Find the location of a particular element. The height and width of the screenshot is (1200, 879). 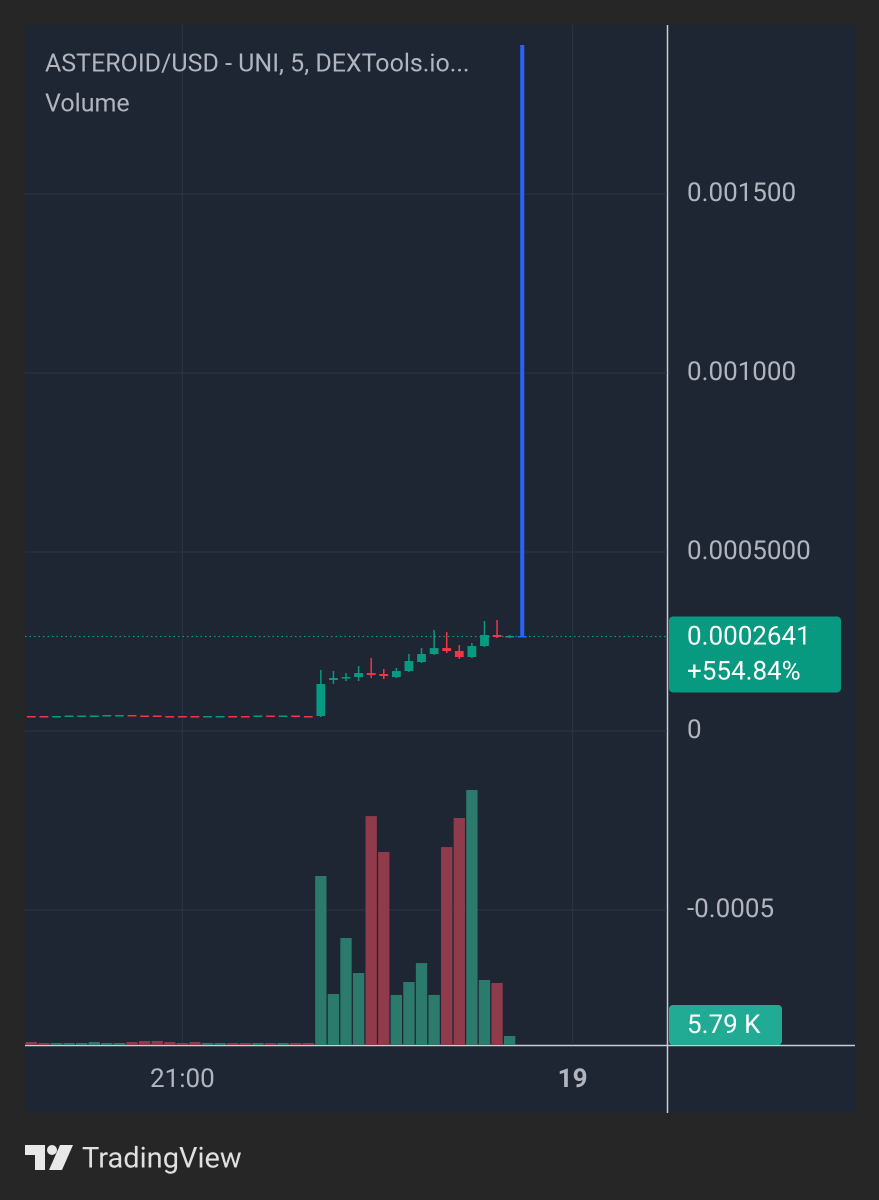

y-tick-label: 0.001500 is located at coordinates (741, 193).